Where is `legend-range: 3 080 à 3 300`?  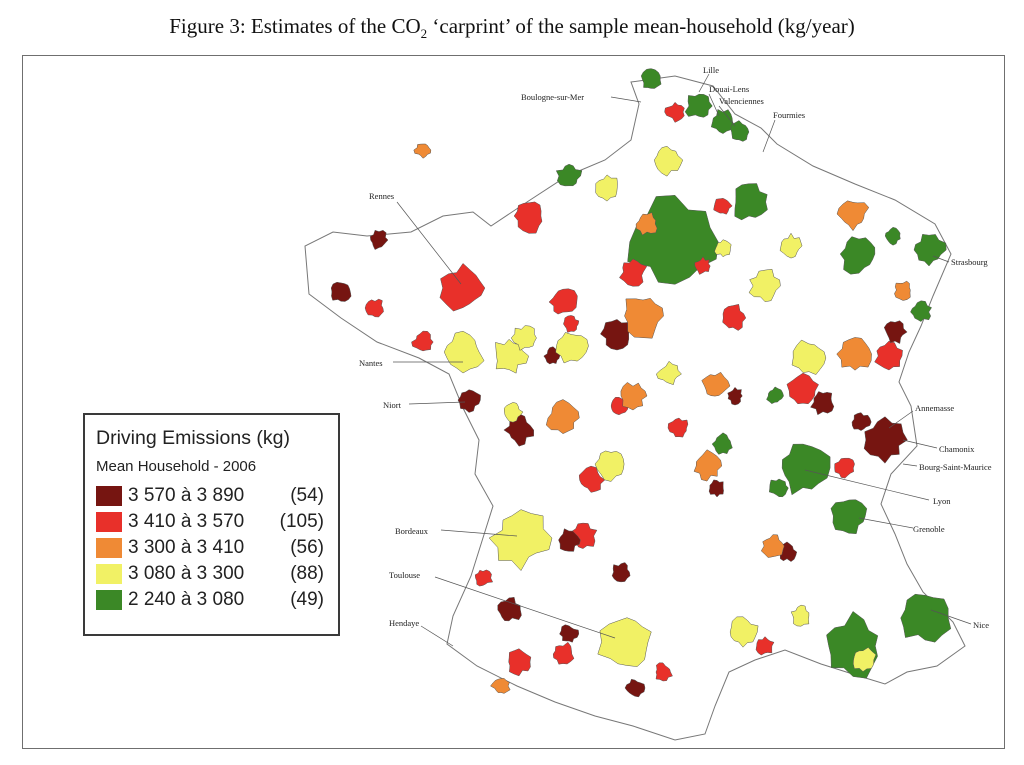
legend-range: 3 080 à 3 300 is located at coordinates (186, 573).